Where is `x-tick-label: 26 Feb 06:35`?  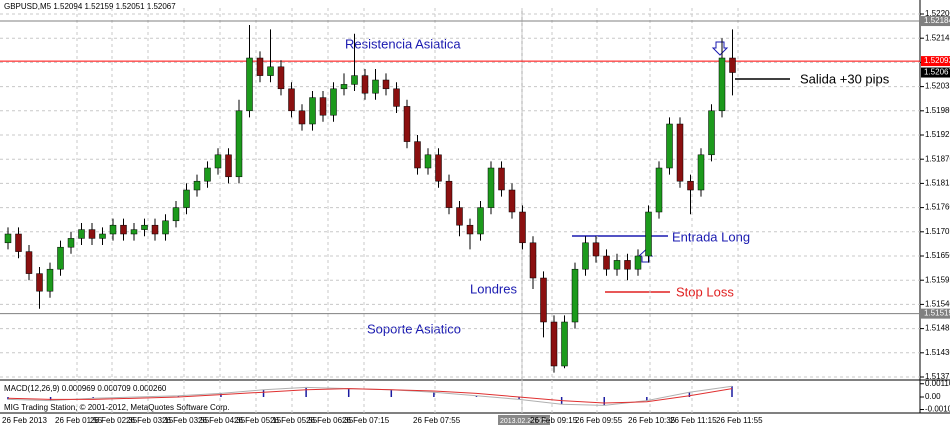 x-tick-label: 26 Feb 06:35 is located at coordinates (330, 420).